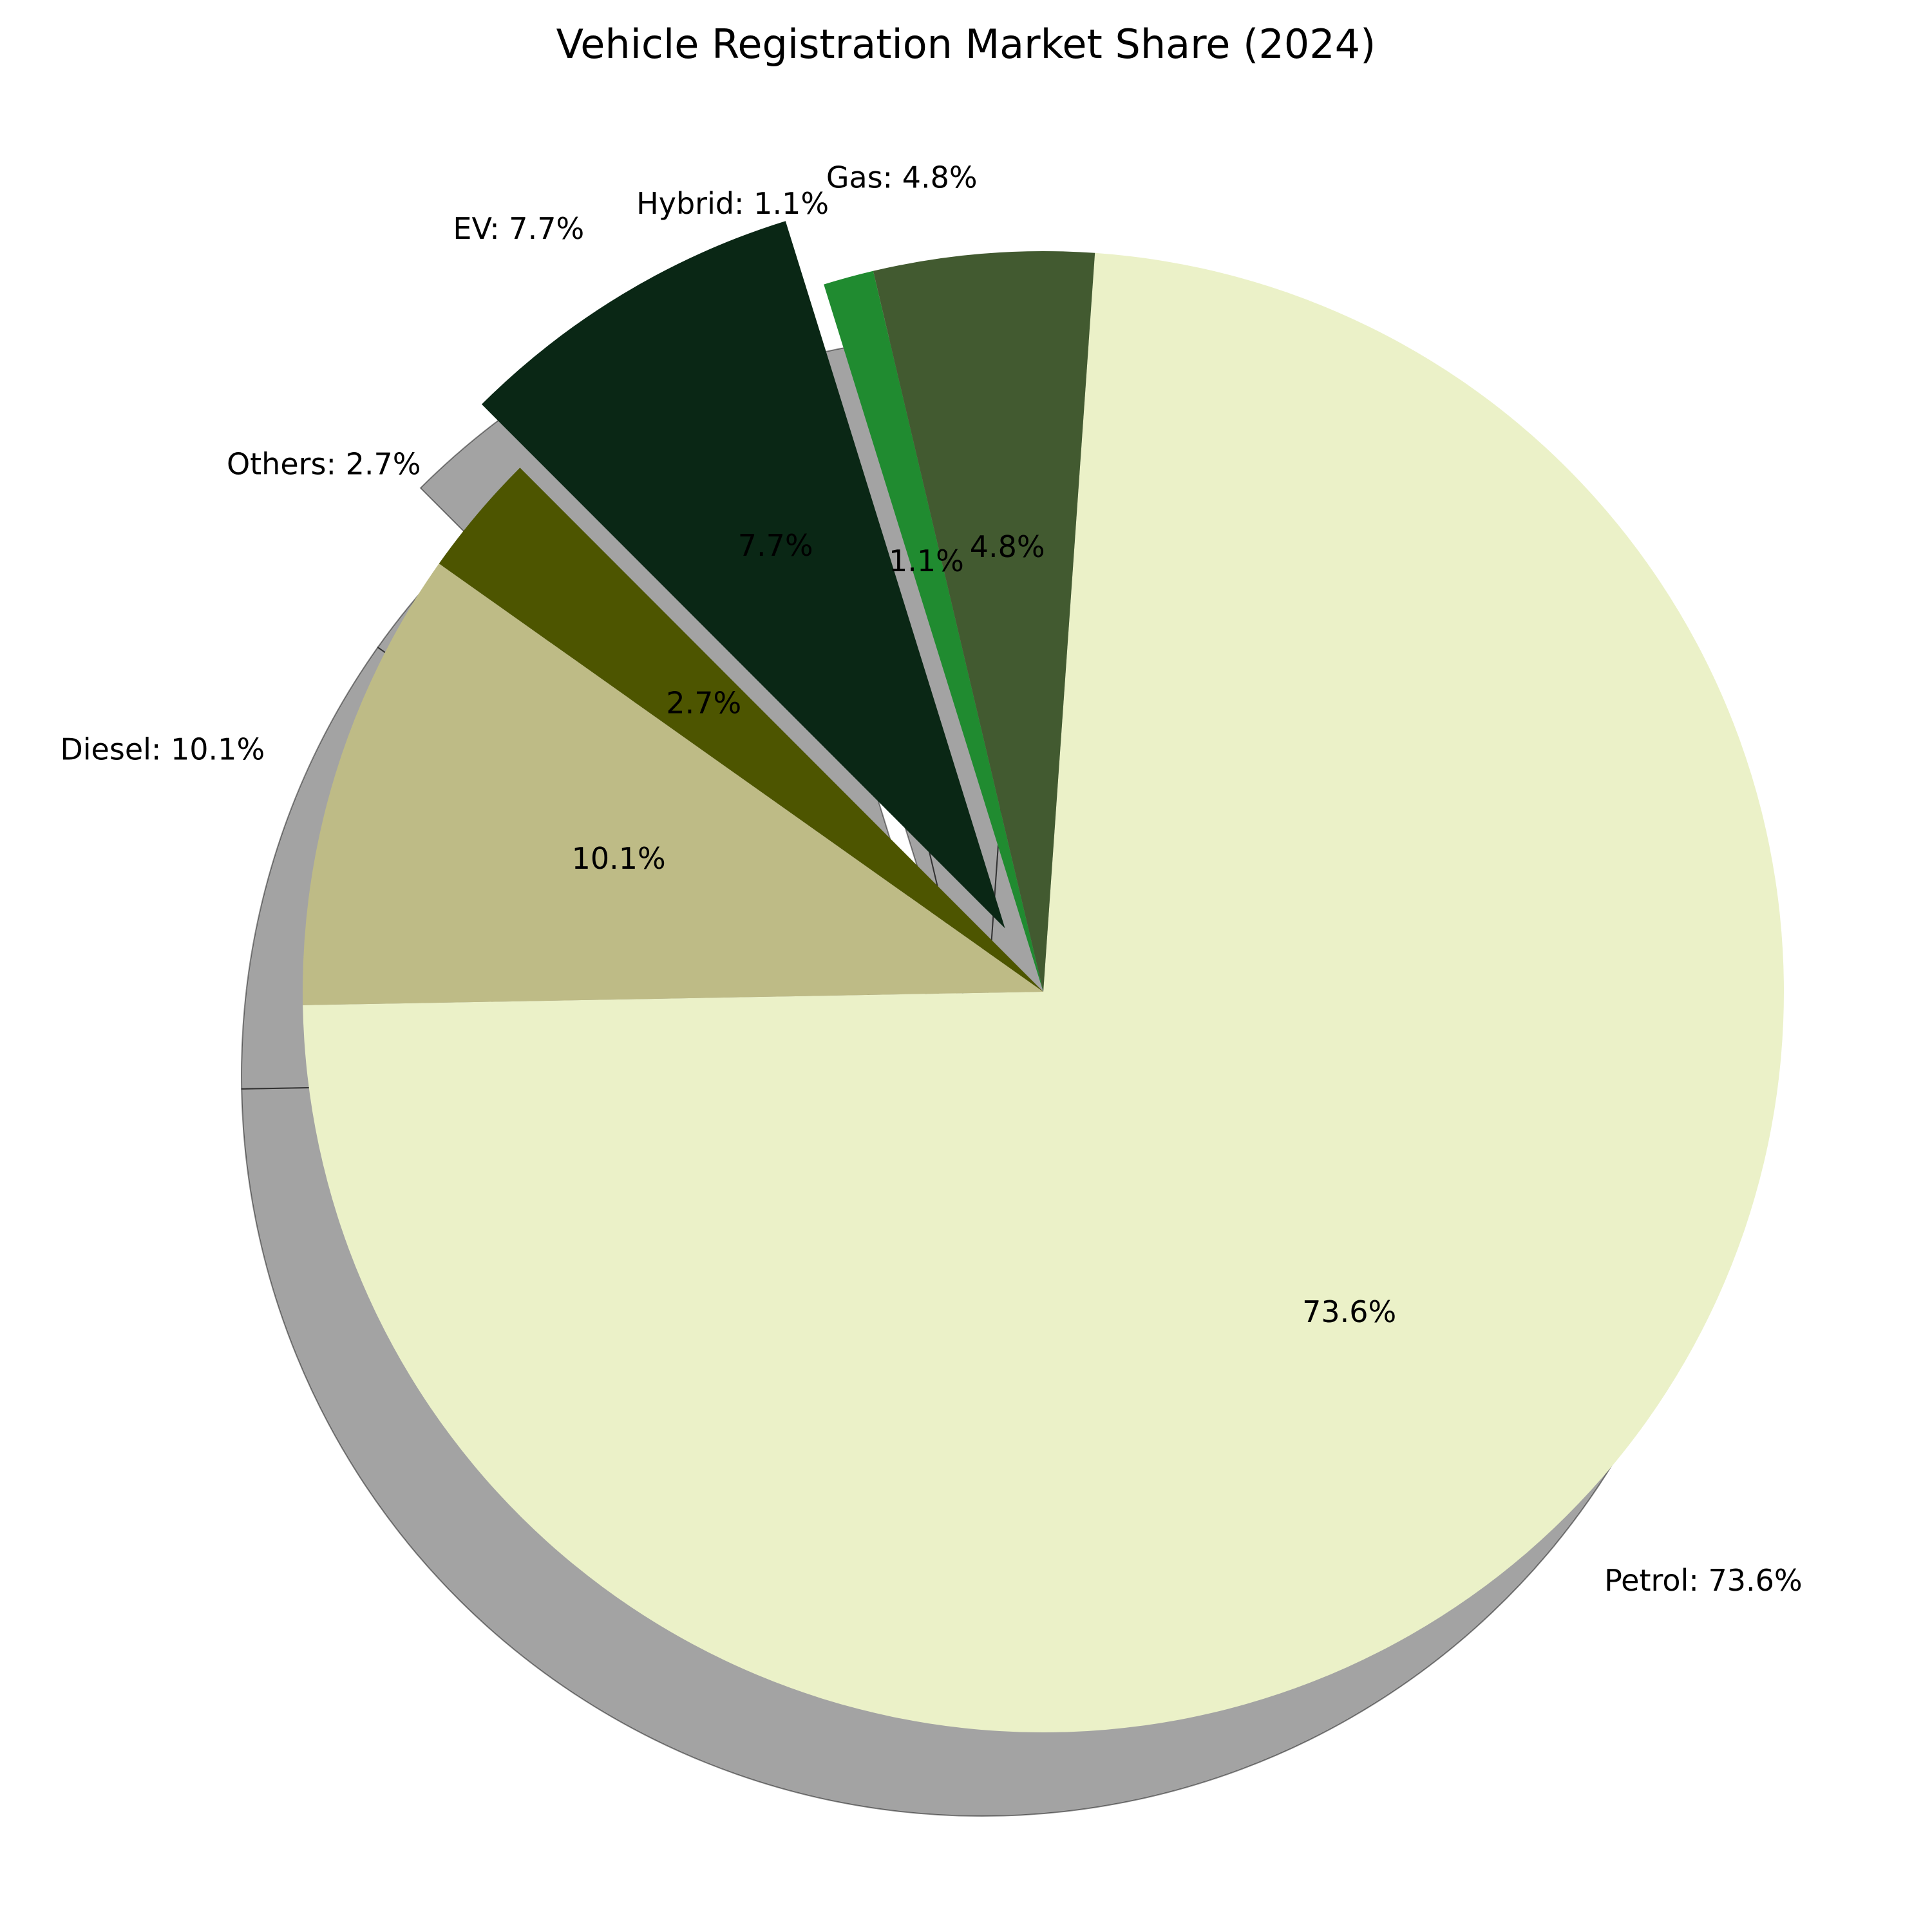 This screenshot has height=1932, width=1932. I want to click on slice-gas, so click(984, 621).